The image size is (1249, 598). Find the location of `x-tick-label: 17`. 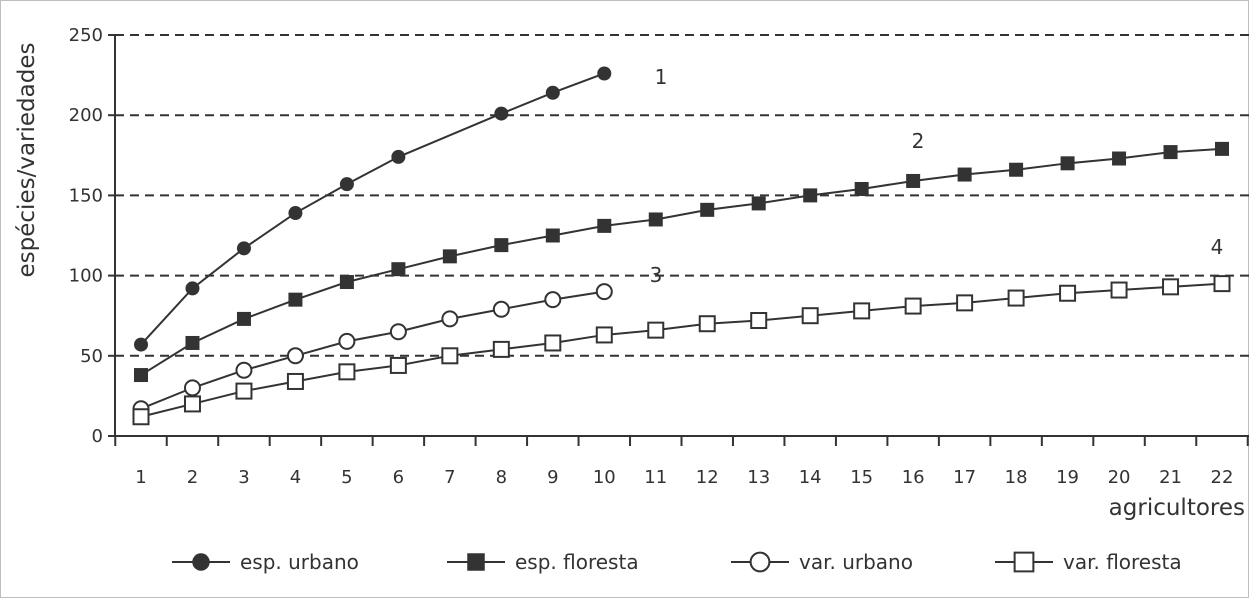

x-tick-label: 17 is located at coordinates (964, 477).